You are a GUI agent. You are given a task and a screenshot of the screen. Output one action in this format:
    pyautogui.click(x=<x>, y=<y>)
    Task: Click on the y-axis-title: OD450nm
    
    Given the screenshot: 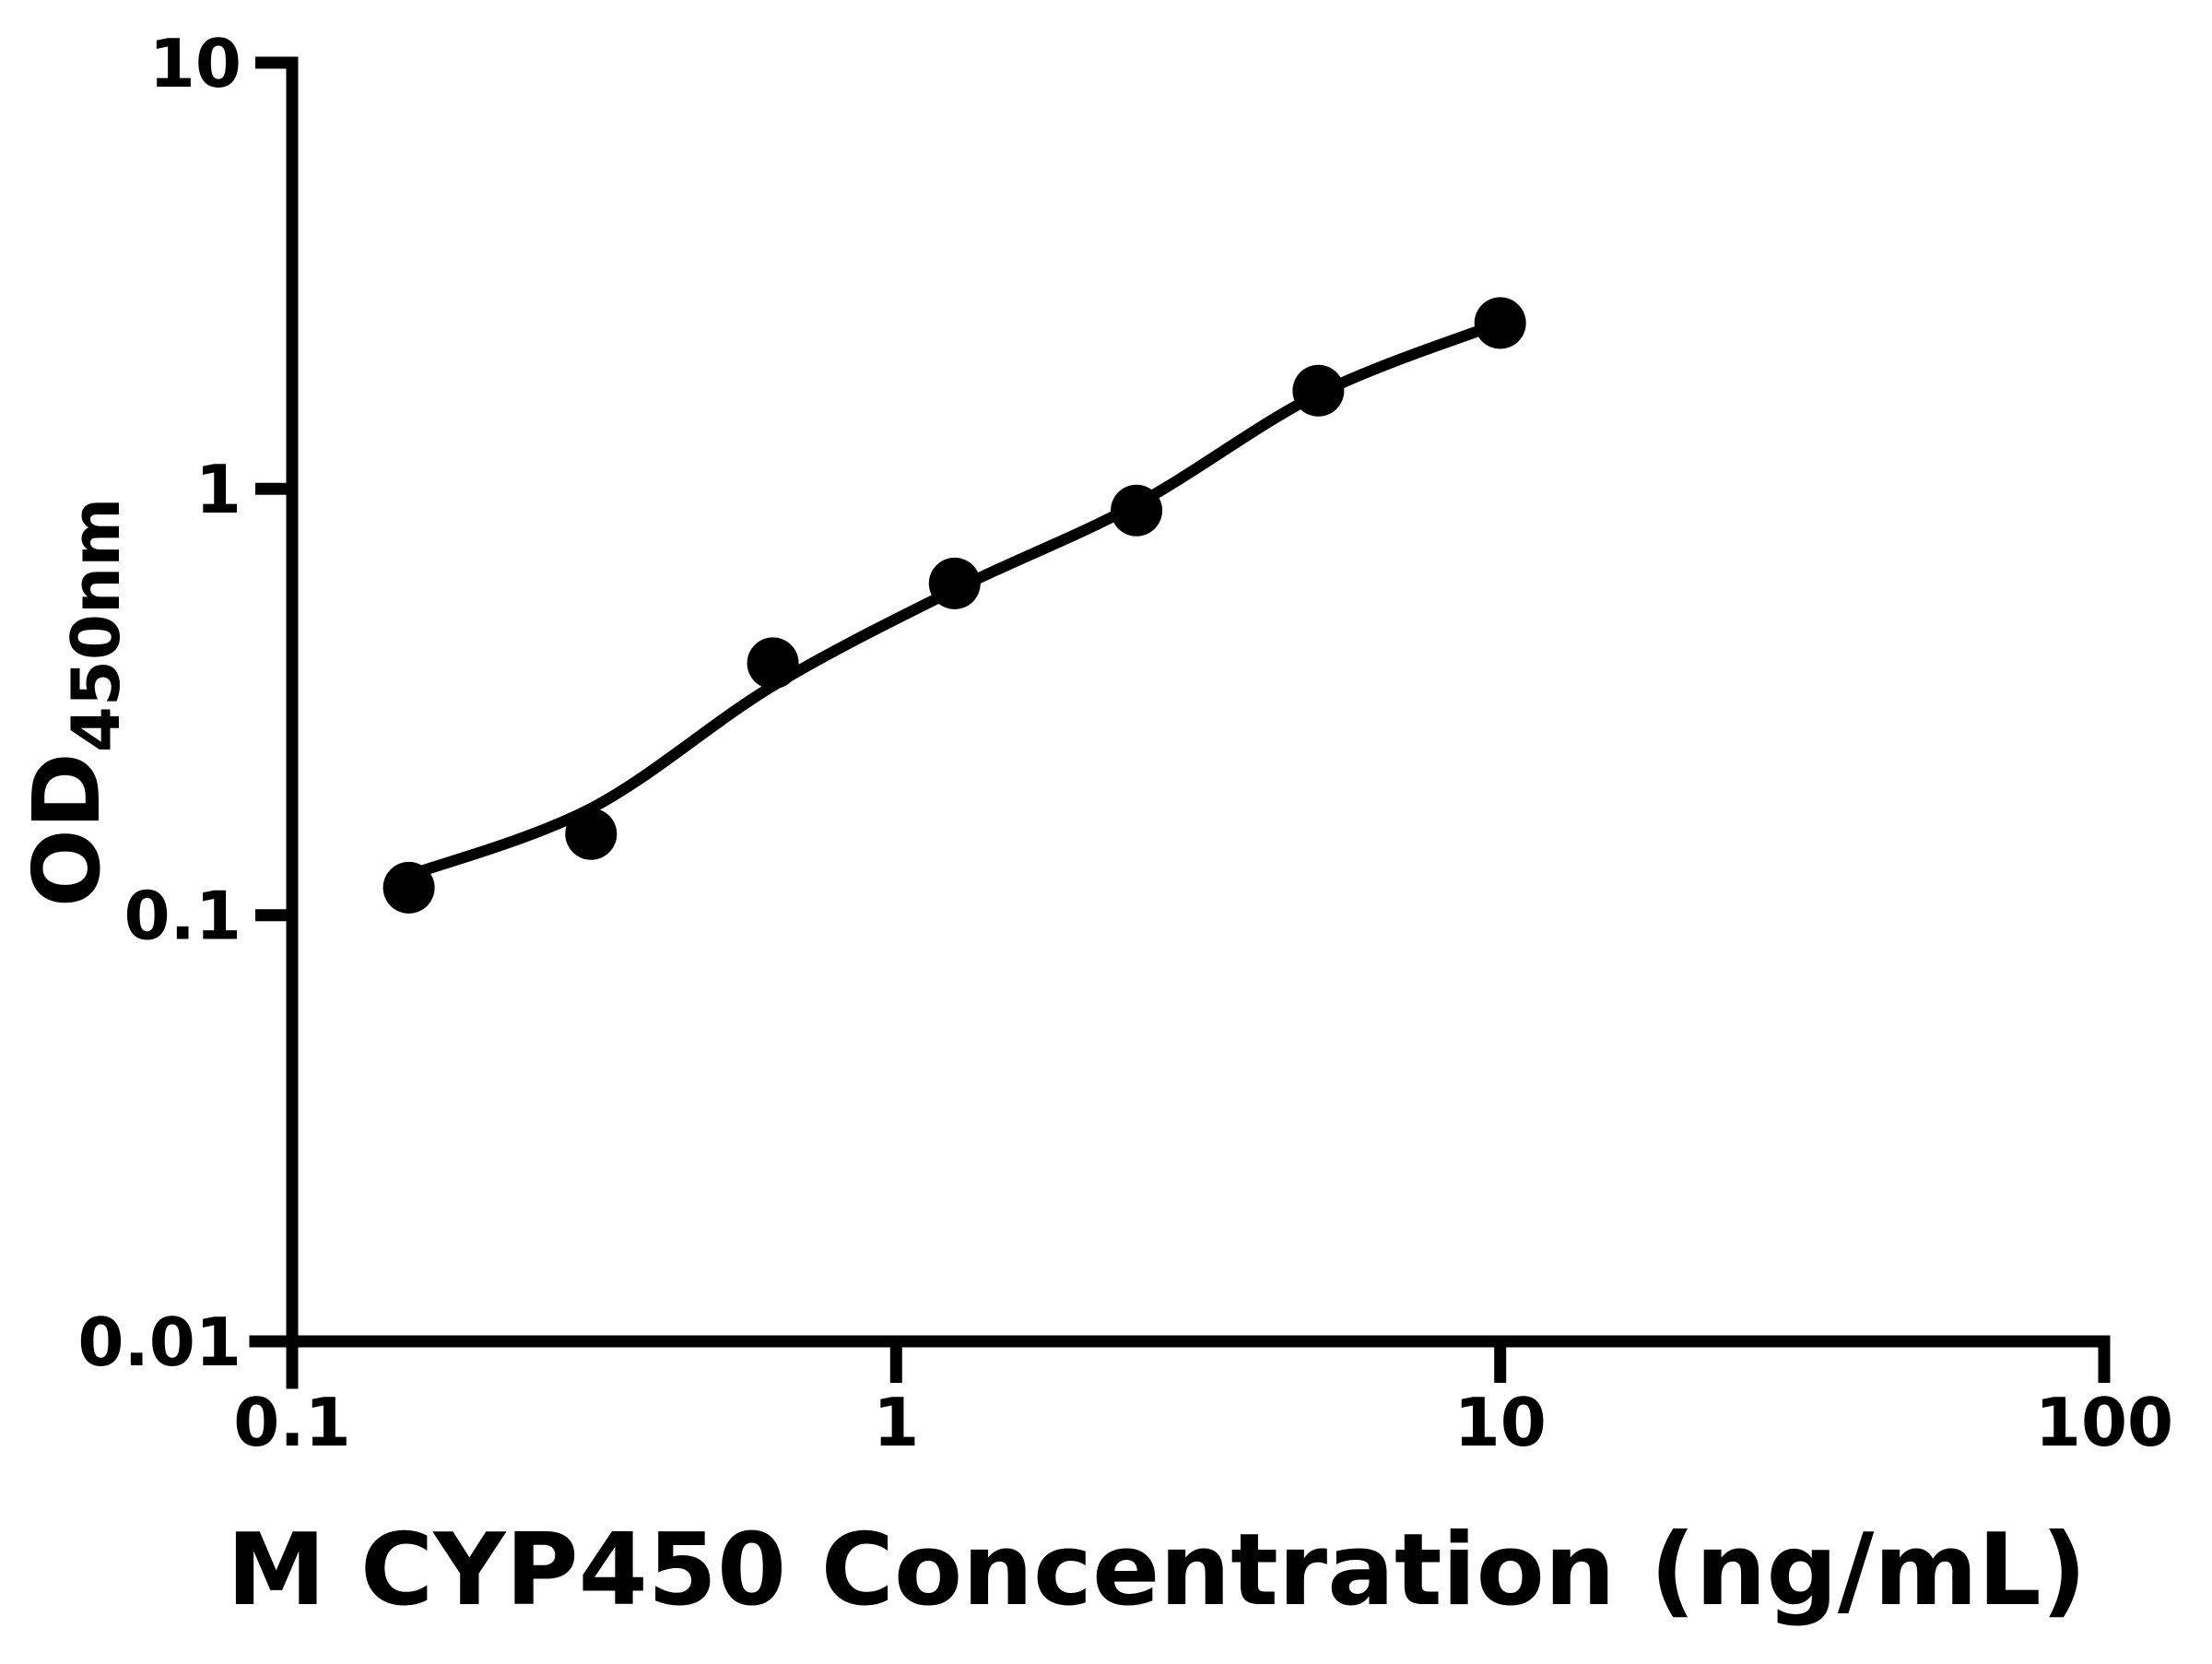 What is the action you would take?
    pyautogui.click(x=74, y=703)
    